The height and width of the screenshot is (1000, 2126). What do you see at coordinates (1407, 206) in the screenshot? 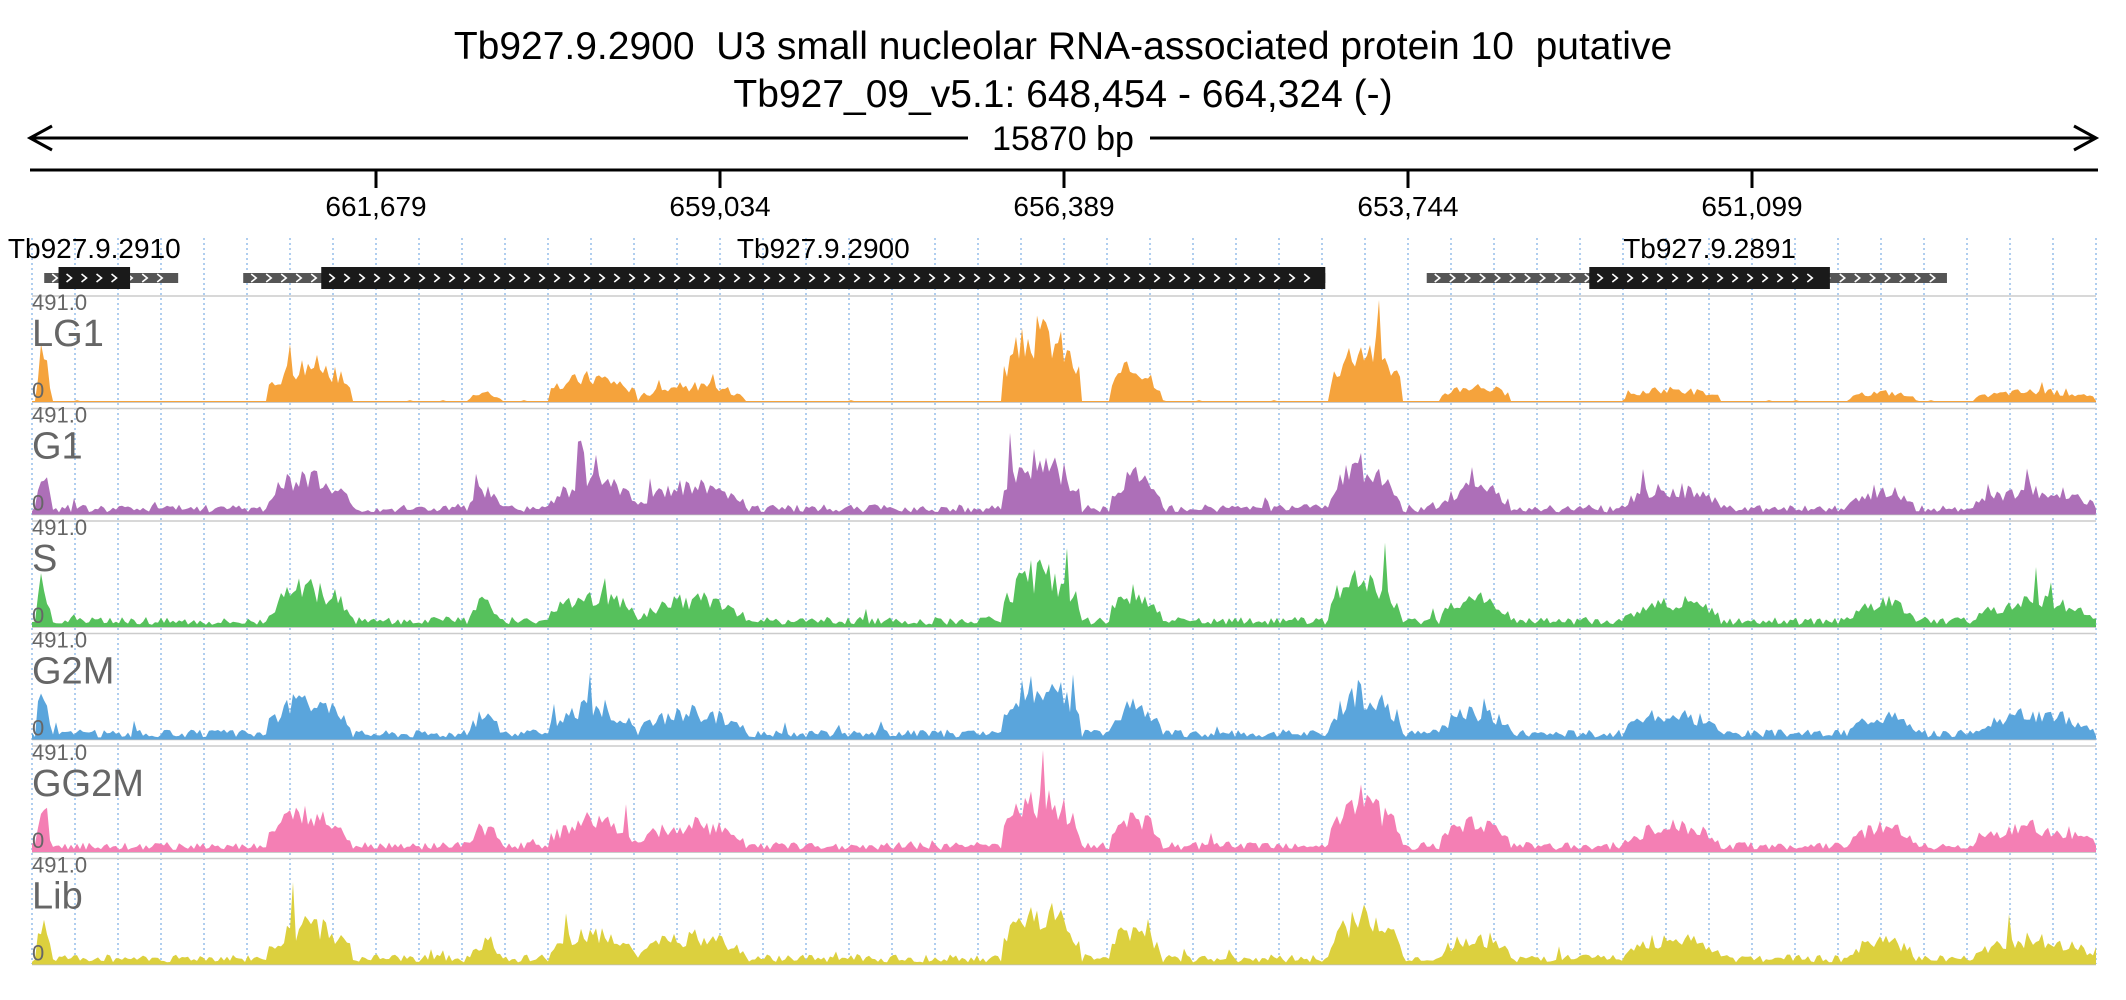
I see `ruler-tick-label: 653,744` at bounding box center [1407, 206].